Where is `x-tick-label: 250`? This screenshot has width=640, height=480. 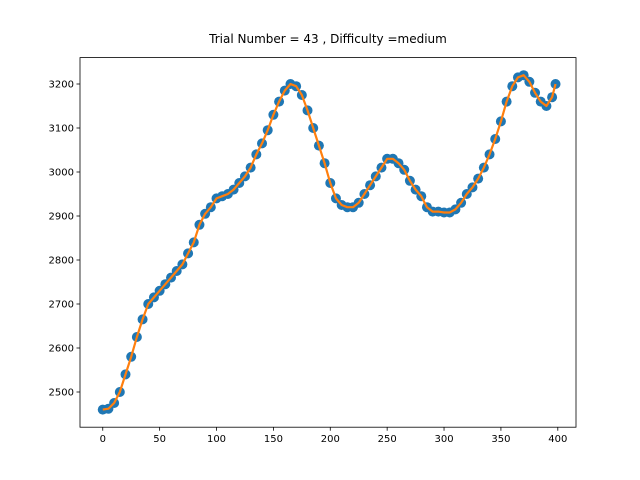 x-tick-label: 250 is located at coordinates (387, 439).